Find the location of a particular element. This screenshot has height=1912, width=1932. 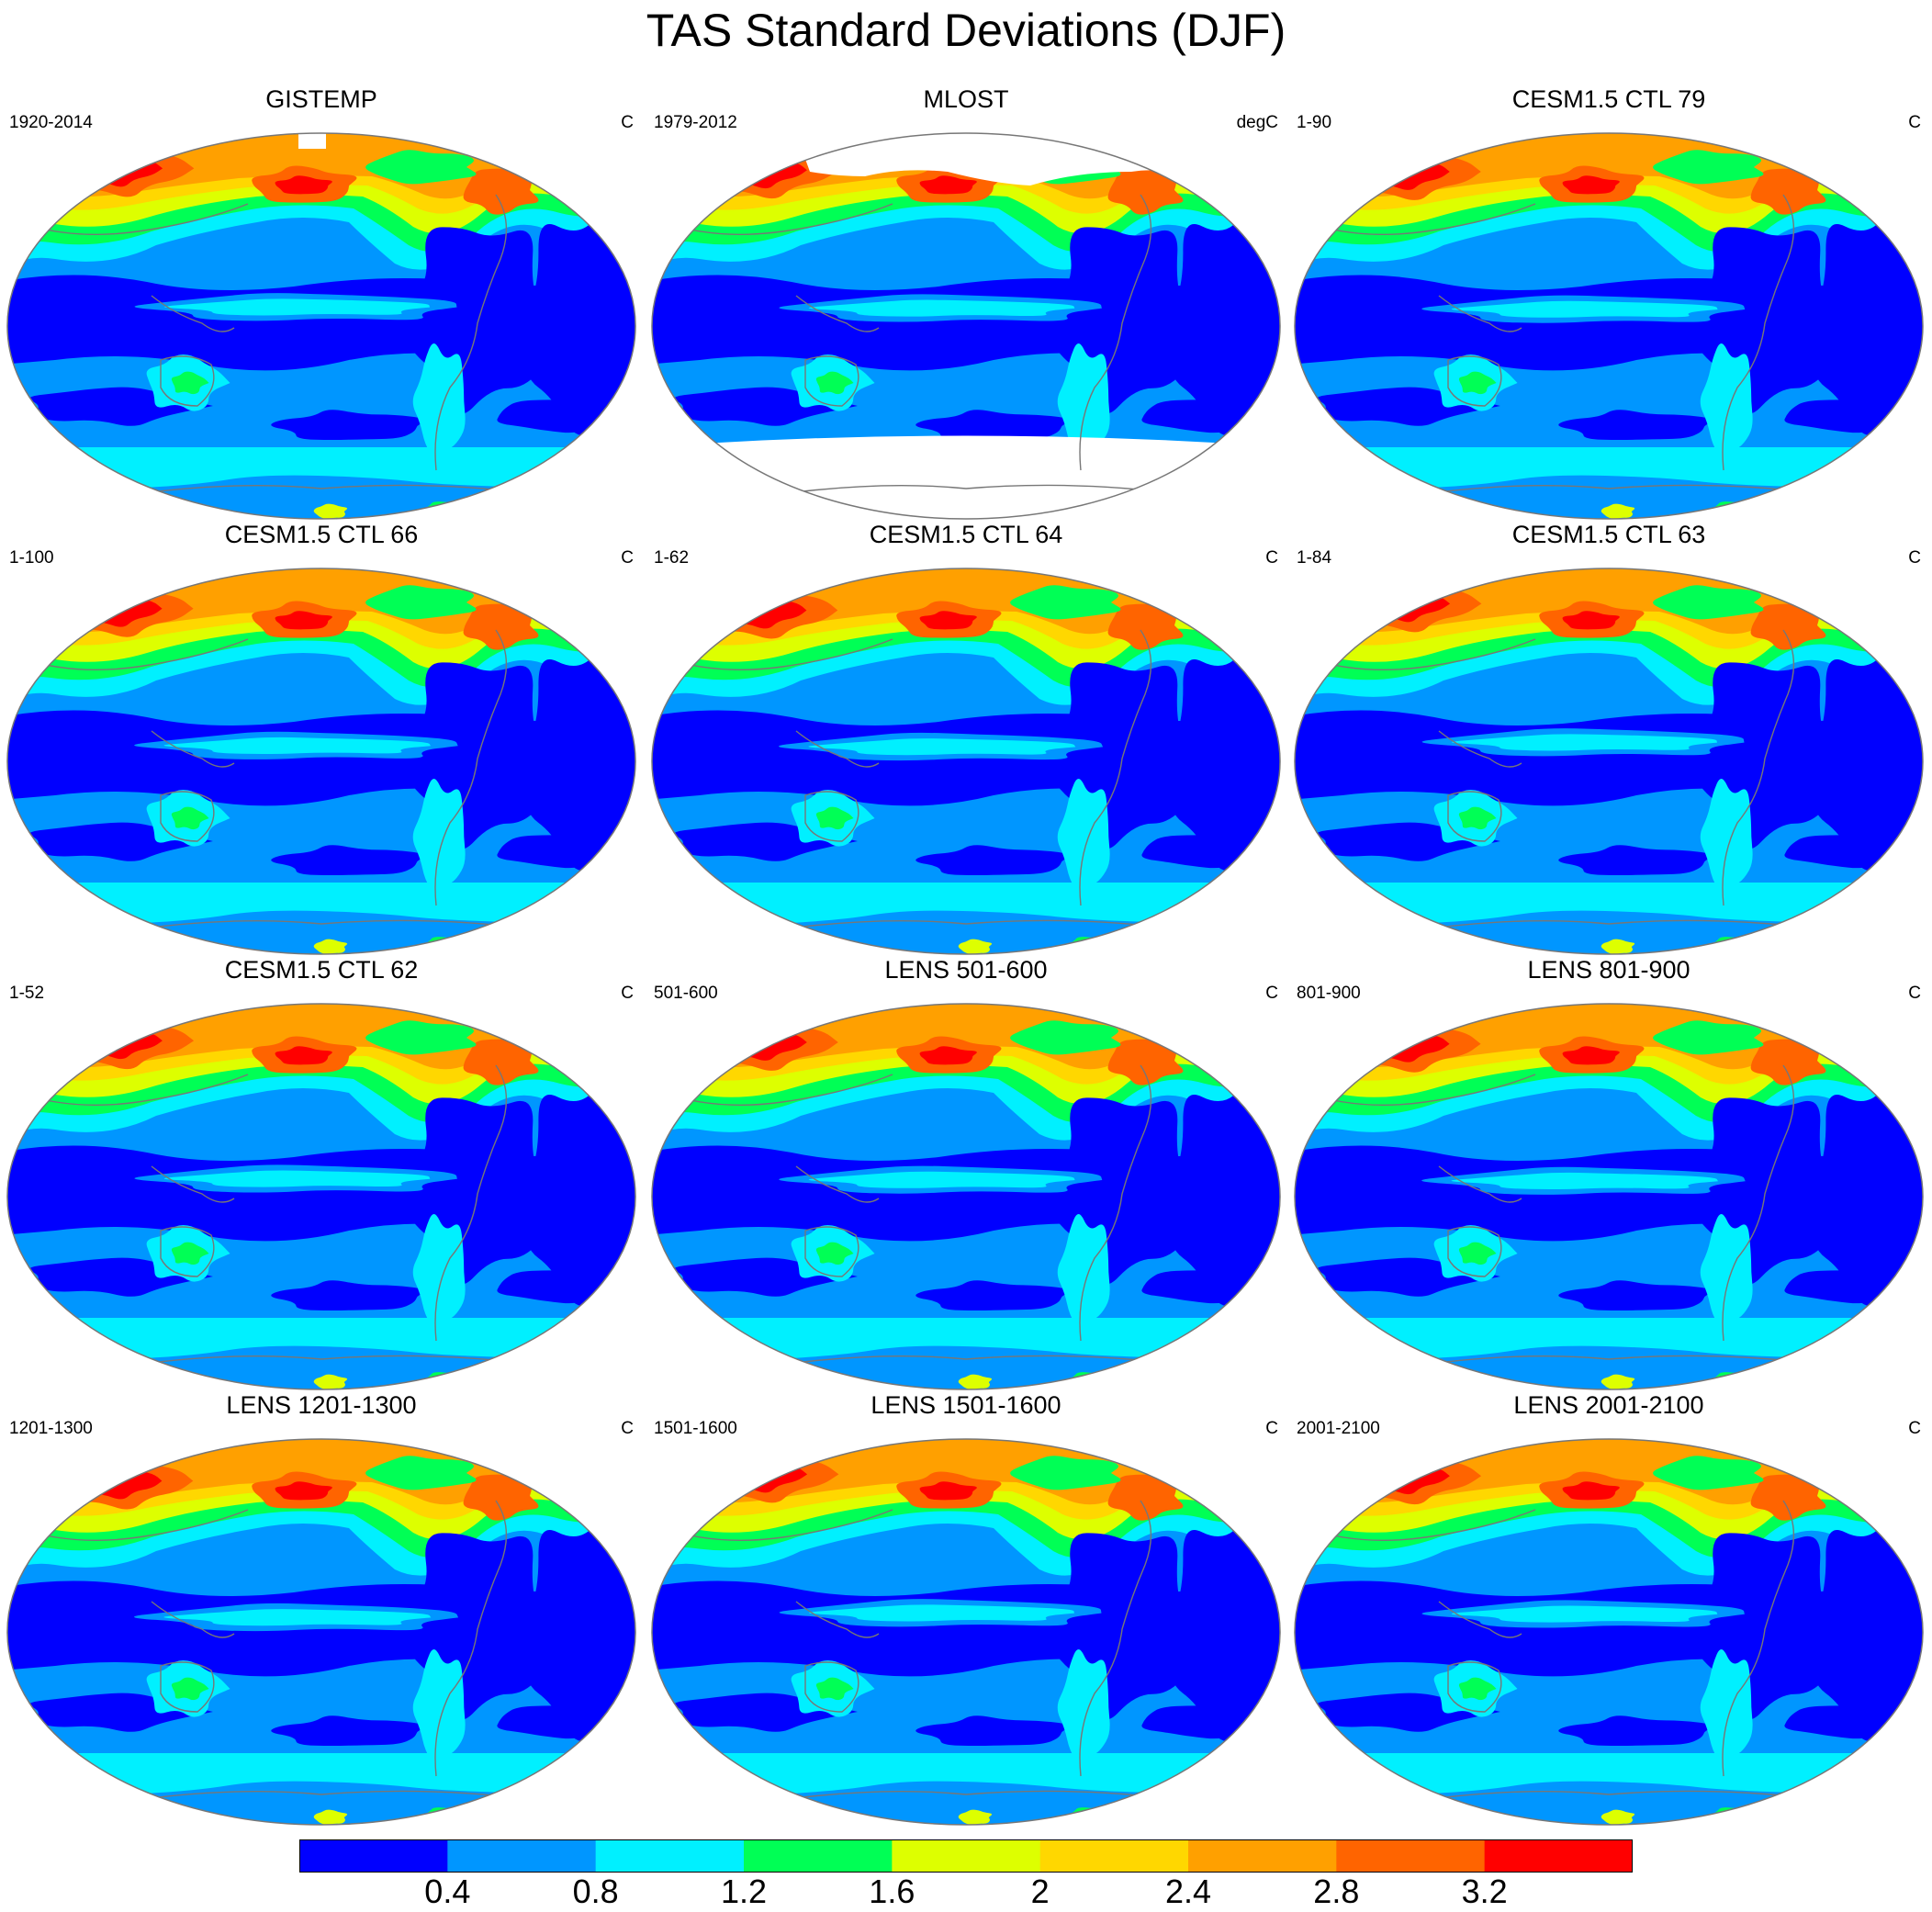

map-panel: MLOST 1979-2012 degC is located at coordinates (966, 302).